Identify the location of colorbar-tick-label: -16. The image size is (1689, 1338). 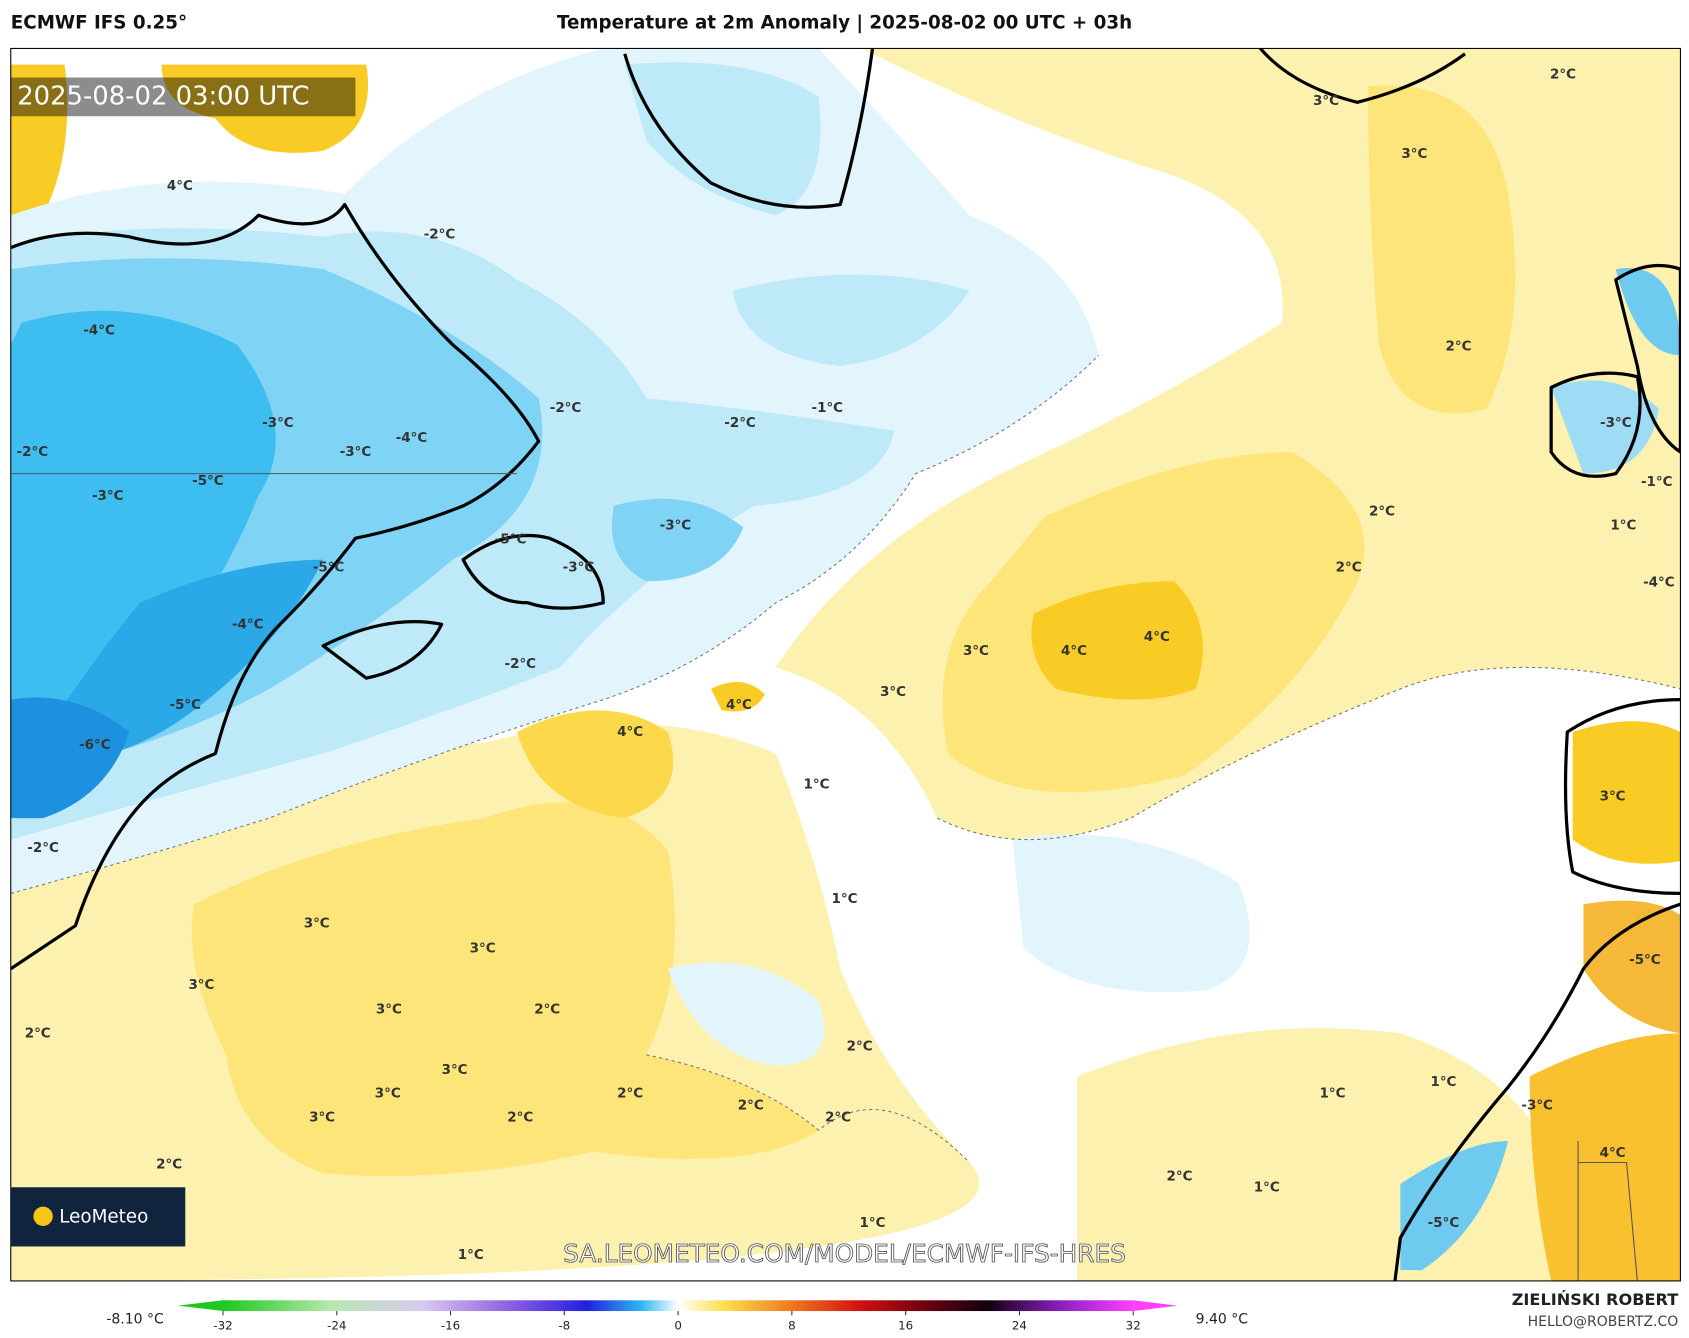
(450, 1326).